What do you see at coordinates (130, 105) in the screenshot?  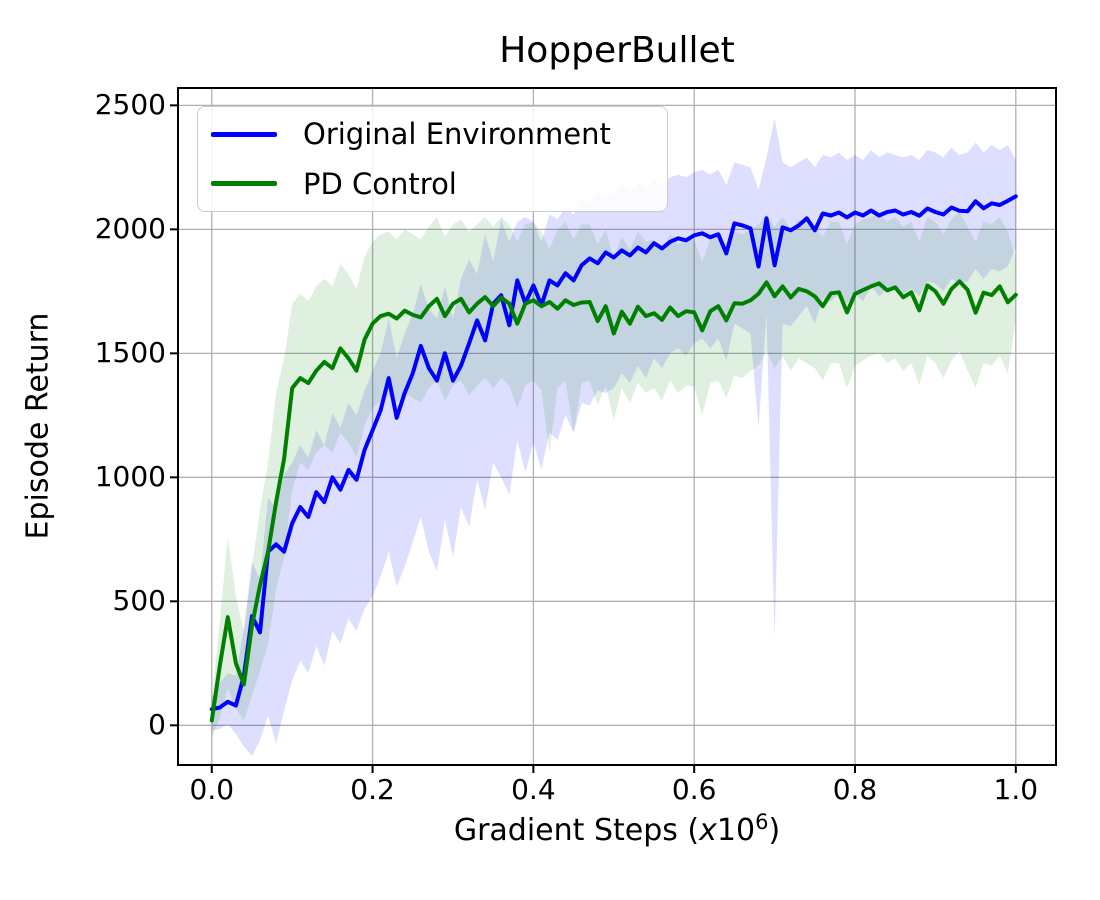 I see `y-tick-label: 2500` at bounding box center [130, 105].